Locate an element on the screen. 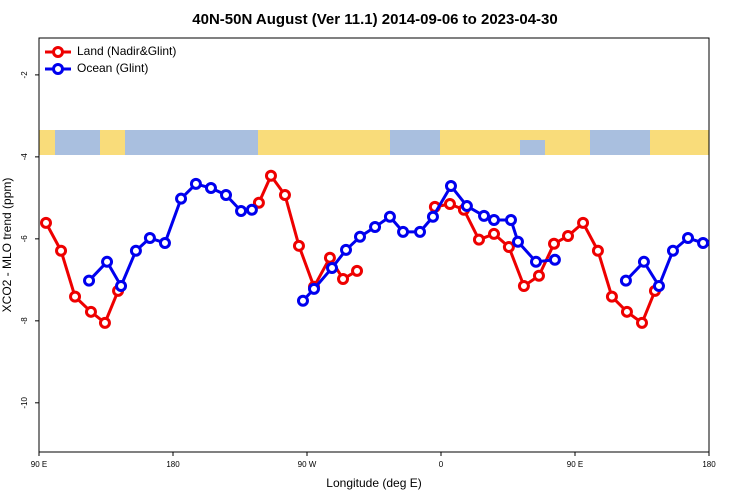  y-tick-label: -10 is located at coordinates (24, 402).